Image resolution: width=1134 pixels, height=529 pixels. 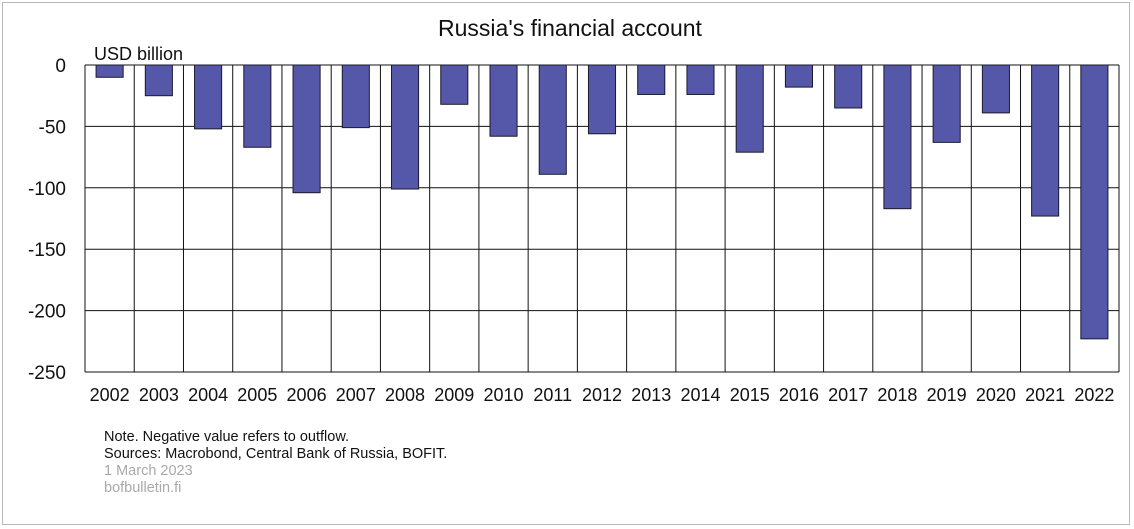 I want to click on x-tick-label: 2019, so click(x=947, y=395).